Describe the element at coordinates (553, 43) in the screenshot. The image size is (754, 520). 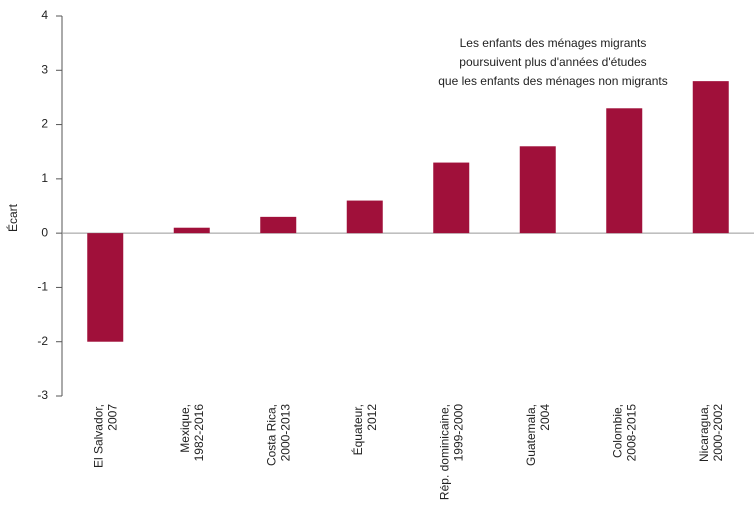
I see `annotation: Les enfants des ménages migrants` at that location.